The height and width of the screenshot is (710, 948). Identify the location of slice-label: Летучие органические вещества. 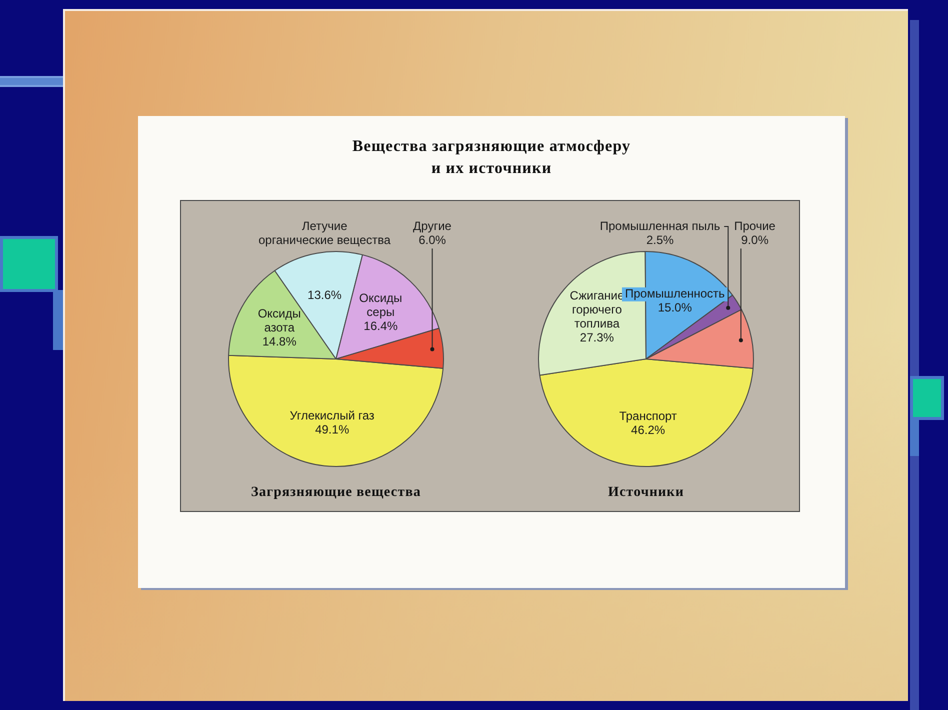
(324, 232).